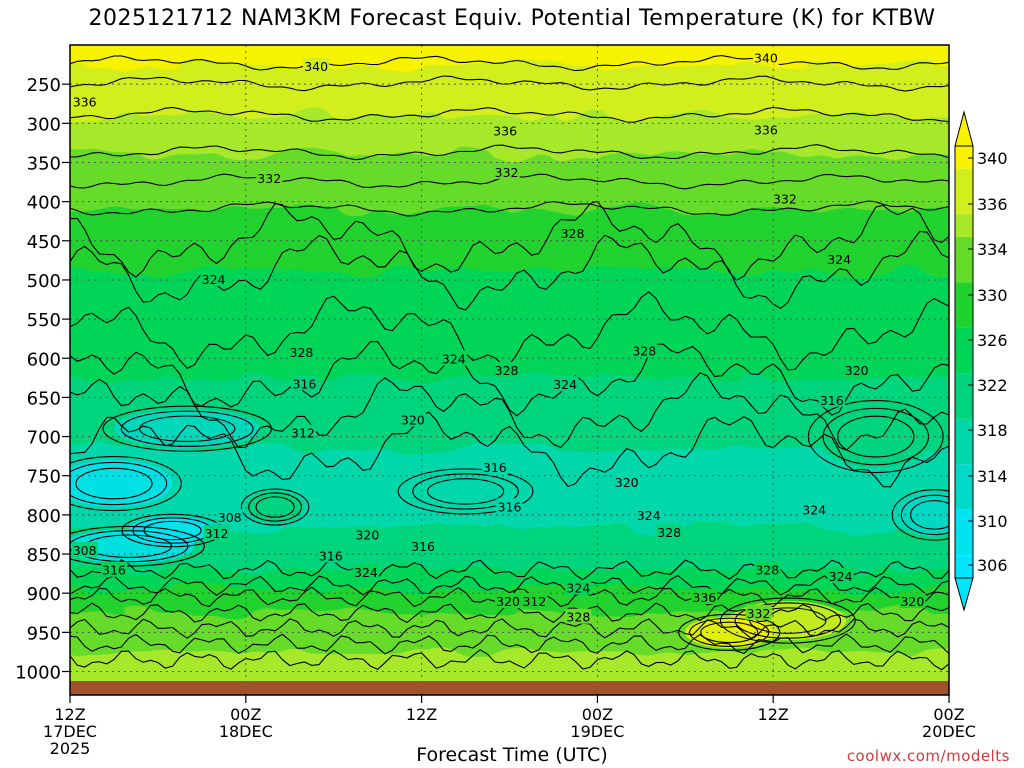 This screenshot has height=768, width=1024. Describe the element at coordinates (785, 198) in the screenshot. I see `contour-label: 332` at that location.